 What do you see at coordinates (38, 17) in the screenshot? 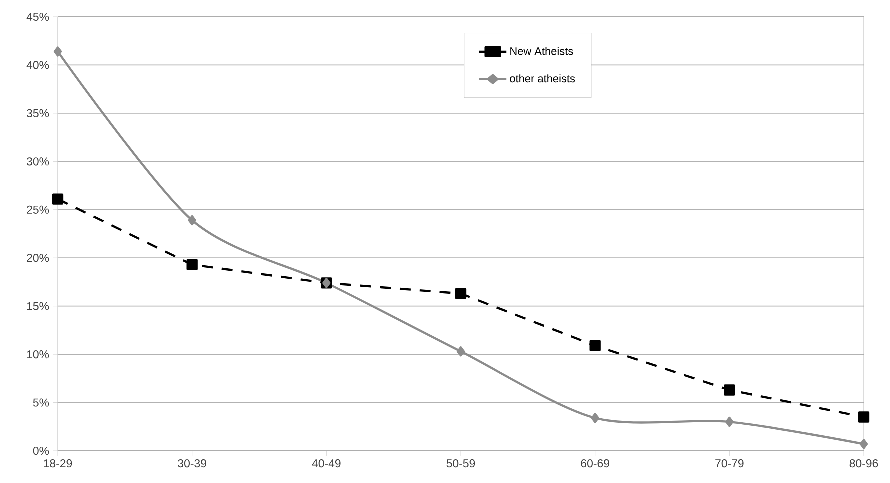
I see `y-tick-label: 45%` at bounding box center [38, 17].